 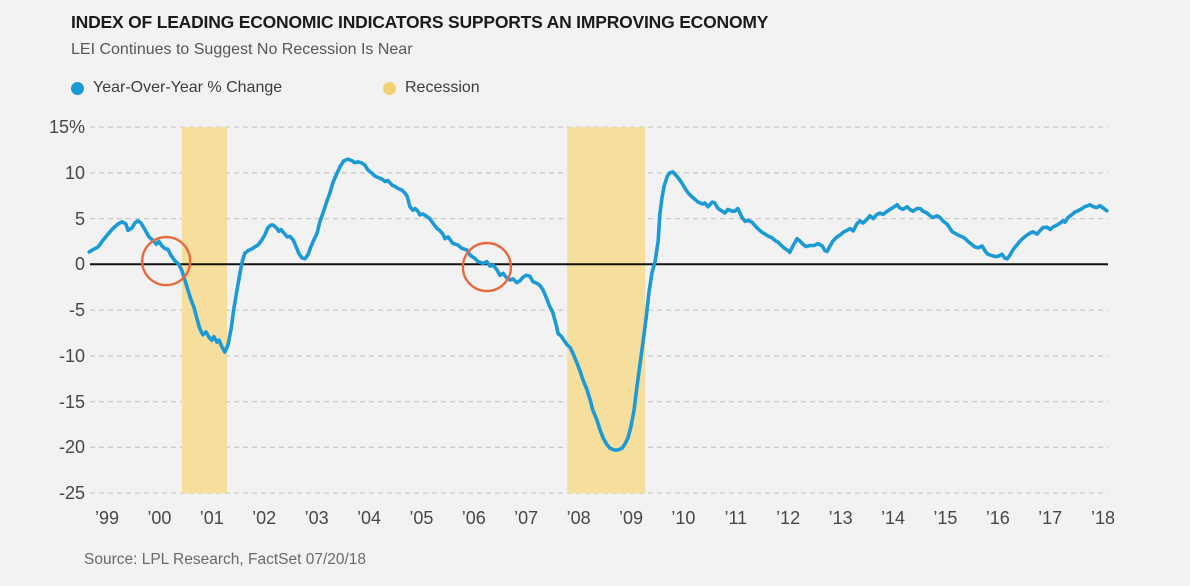 What do you see at coordinates (421, 518) in the screenshot?
I see `x-tick-label: ’05` at bounding box center [421, 518].